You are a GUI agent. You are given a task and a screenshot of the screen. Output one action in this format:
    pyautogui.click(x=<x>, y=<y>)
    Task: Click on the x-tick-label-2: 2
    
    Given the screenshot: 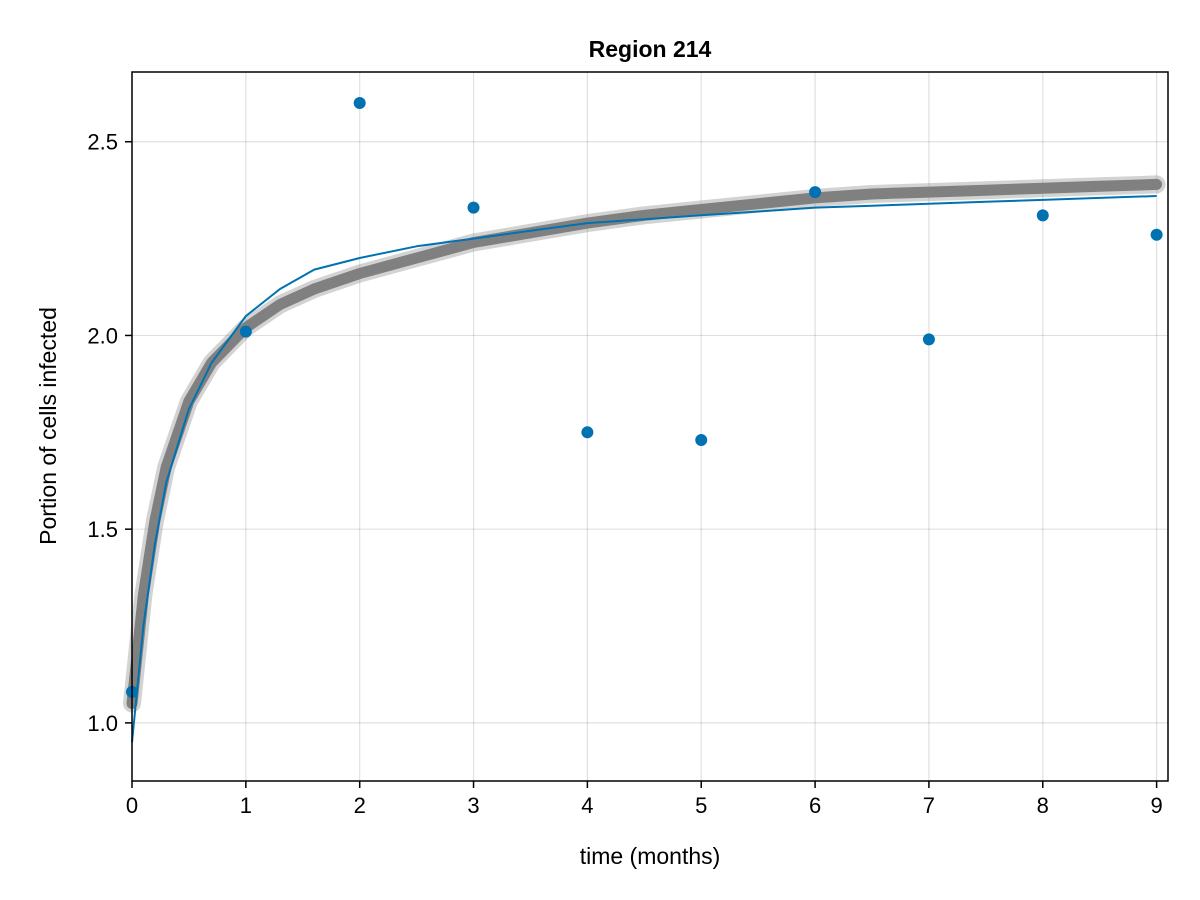 What is the action you would take?
    pyautogui.click(x=360, y=805)
    